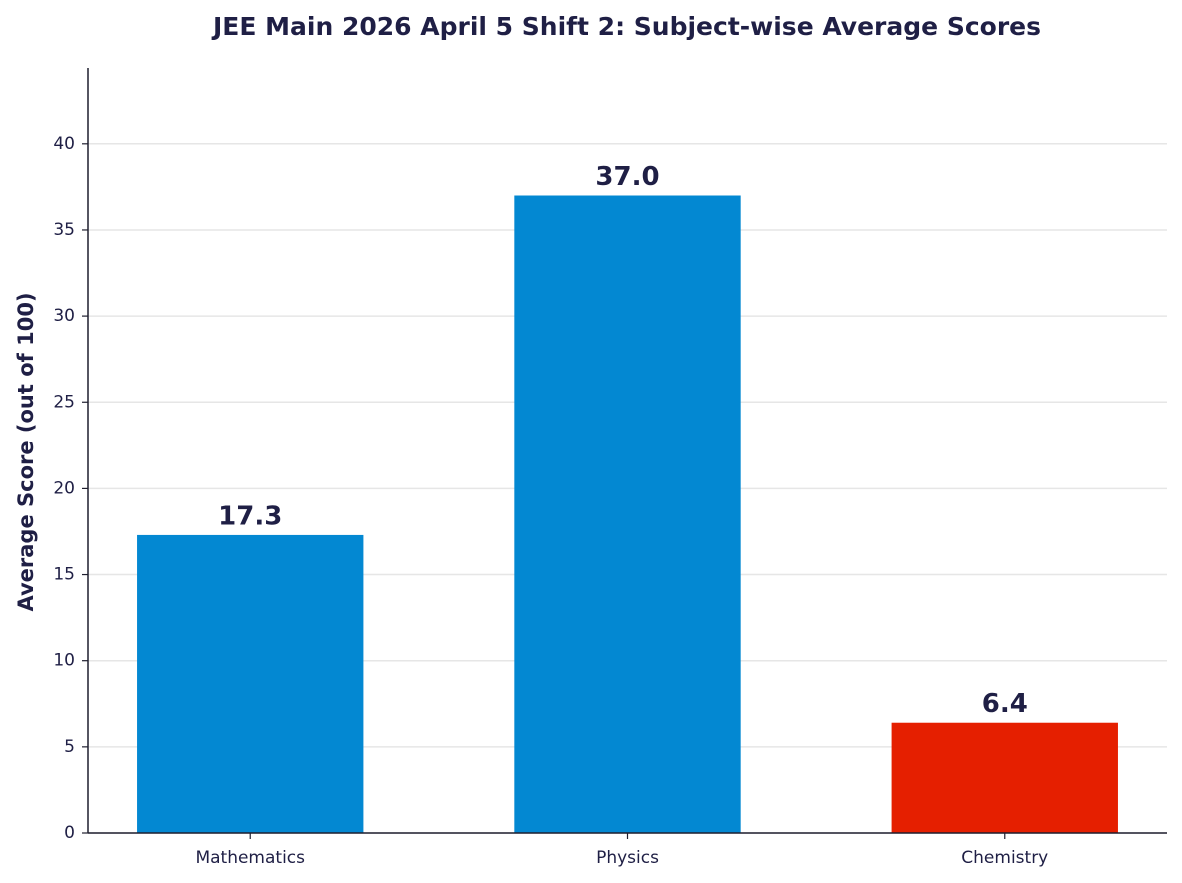 This screenshot has width=1182, height=883. What do you see at coordinates (64, 316) in the screenshot?
I see `y-tick-label: 30` at bounding box center [64, 316].